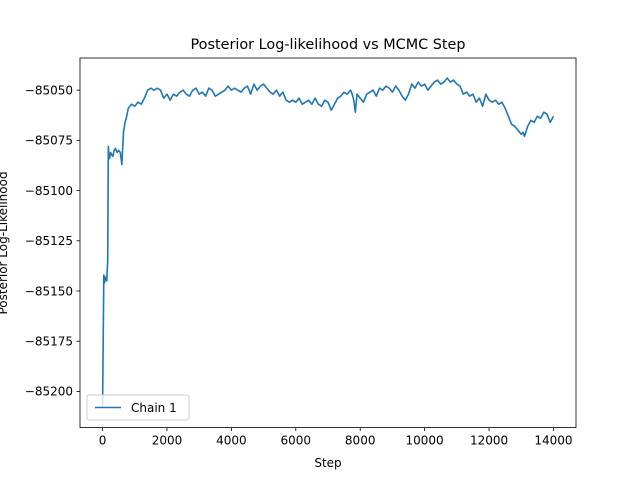 This screenshot has width=640, height=485. What do you see at coordinates (231, 441) in the screenshot?
I see `x-tick-label: 4000` at bounding box center [231, 441].